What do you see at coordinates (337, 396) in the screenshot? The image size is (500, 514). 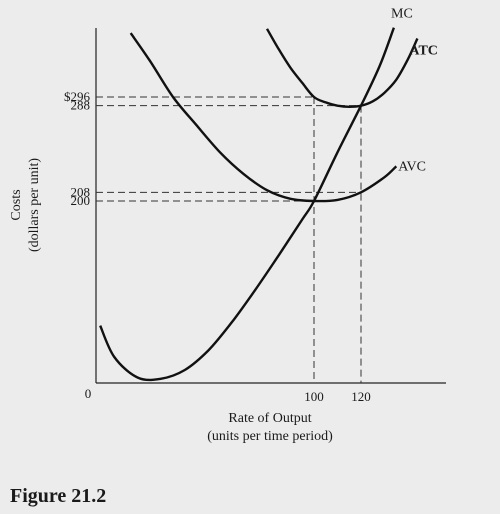 I see `x-tick-labels: 100 120` at bounding box center [337, 396].